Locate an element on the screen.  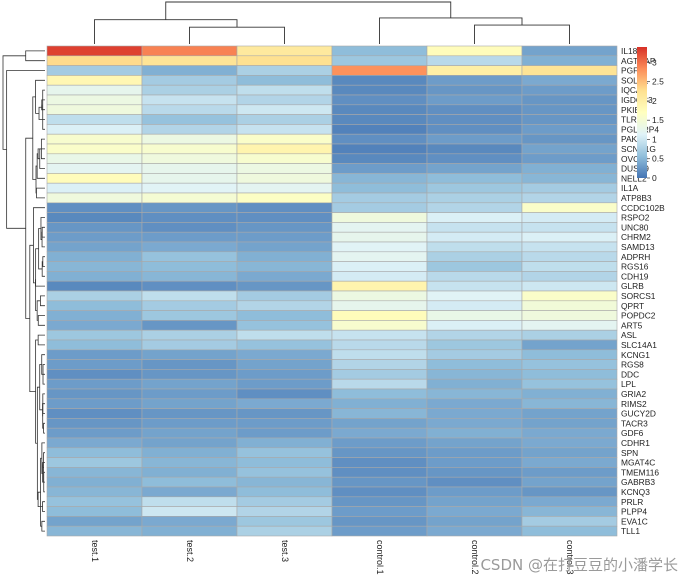
row-label: QPRT is located at coordinates (632, 306).